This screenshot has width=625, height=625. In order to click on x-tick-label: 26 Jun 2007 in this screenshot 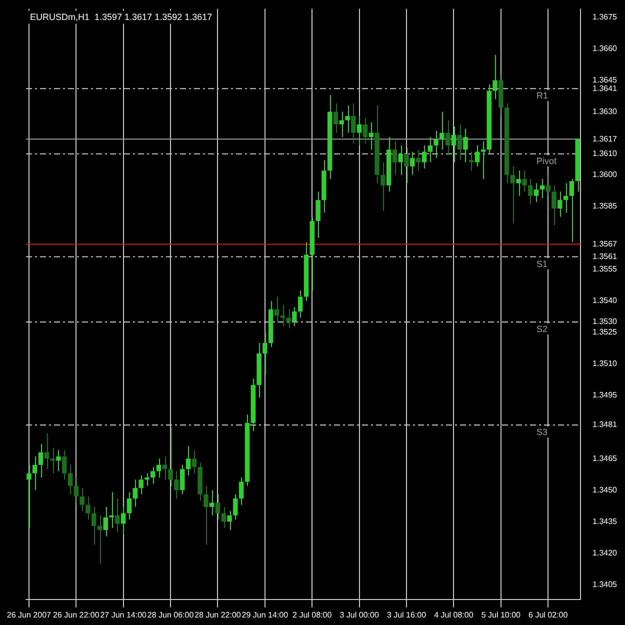, I will do `click(29, 615)`.